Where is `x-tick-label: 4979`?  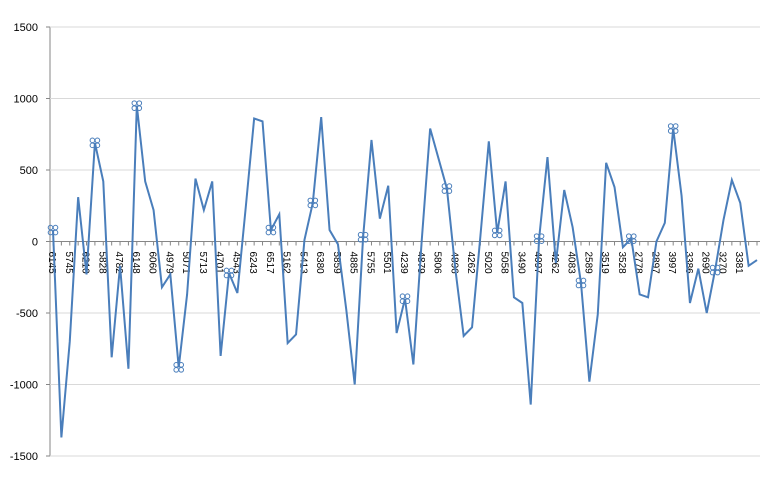
x-tick-label: 4979 is located at coordinates (168, 263).